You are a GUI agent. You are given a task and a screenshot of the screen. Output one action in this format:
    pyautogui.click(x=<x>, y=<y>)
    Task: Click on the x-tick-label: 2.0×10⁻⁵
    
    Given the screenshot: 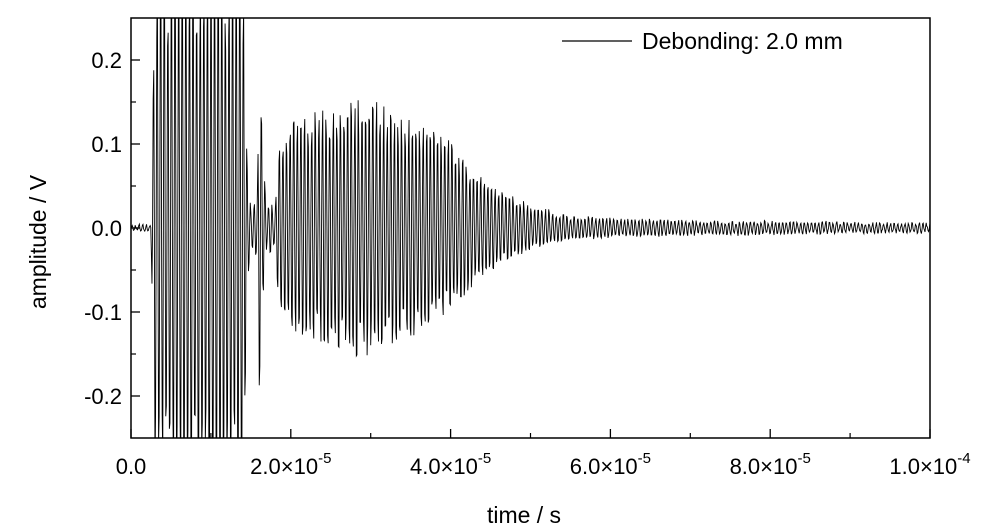 What is the action you would take?
    pyautogui.click(x=290, y=464)
    